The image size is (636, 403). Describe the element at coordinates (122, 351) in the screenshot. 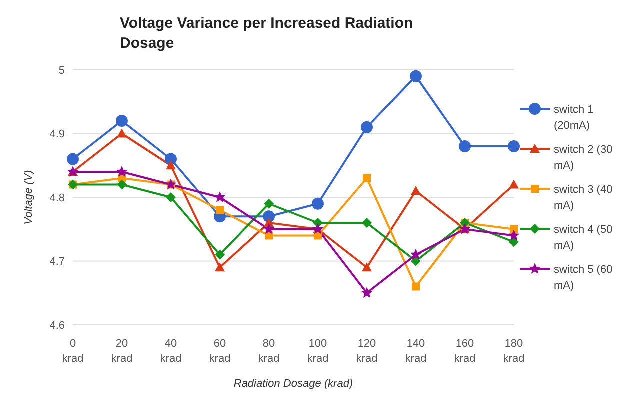

I see `x-tick-label: 20 krad` at that location.